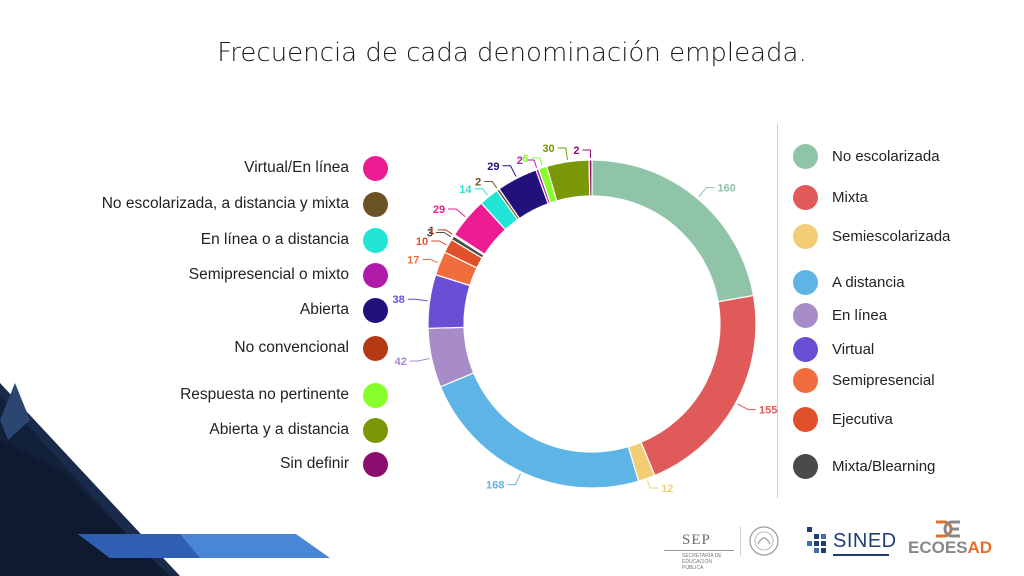 This screenshot has height=576, width=1024. What do you see at coordinates (698, 385) in the screenshot?
I see `slice-mixta` at bounding box center [698, 385].